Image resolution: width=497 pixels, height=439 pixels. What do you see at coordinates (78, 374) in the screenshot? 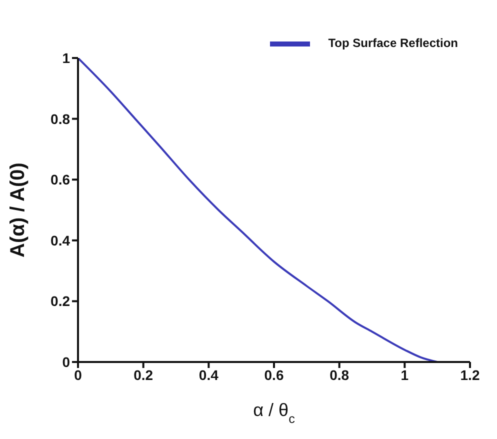
I see `x-tick-label: 0` at bounding box center [78, 374].